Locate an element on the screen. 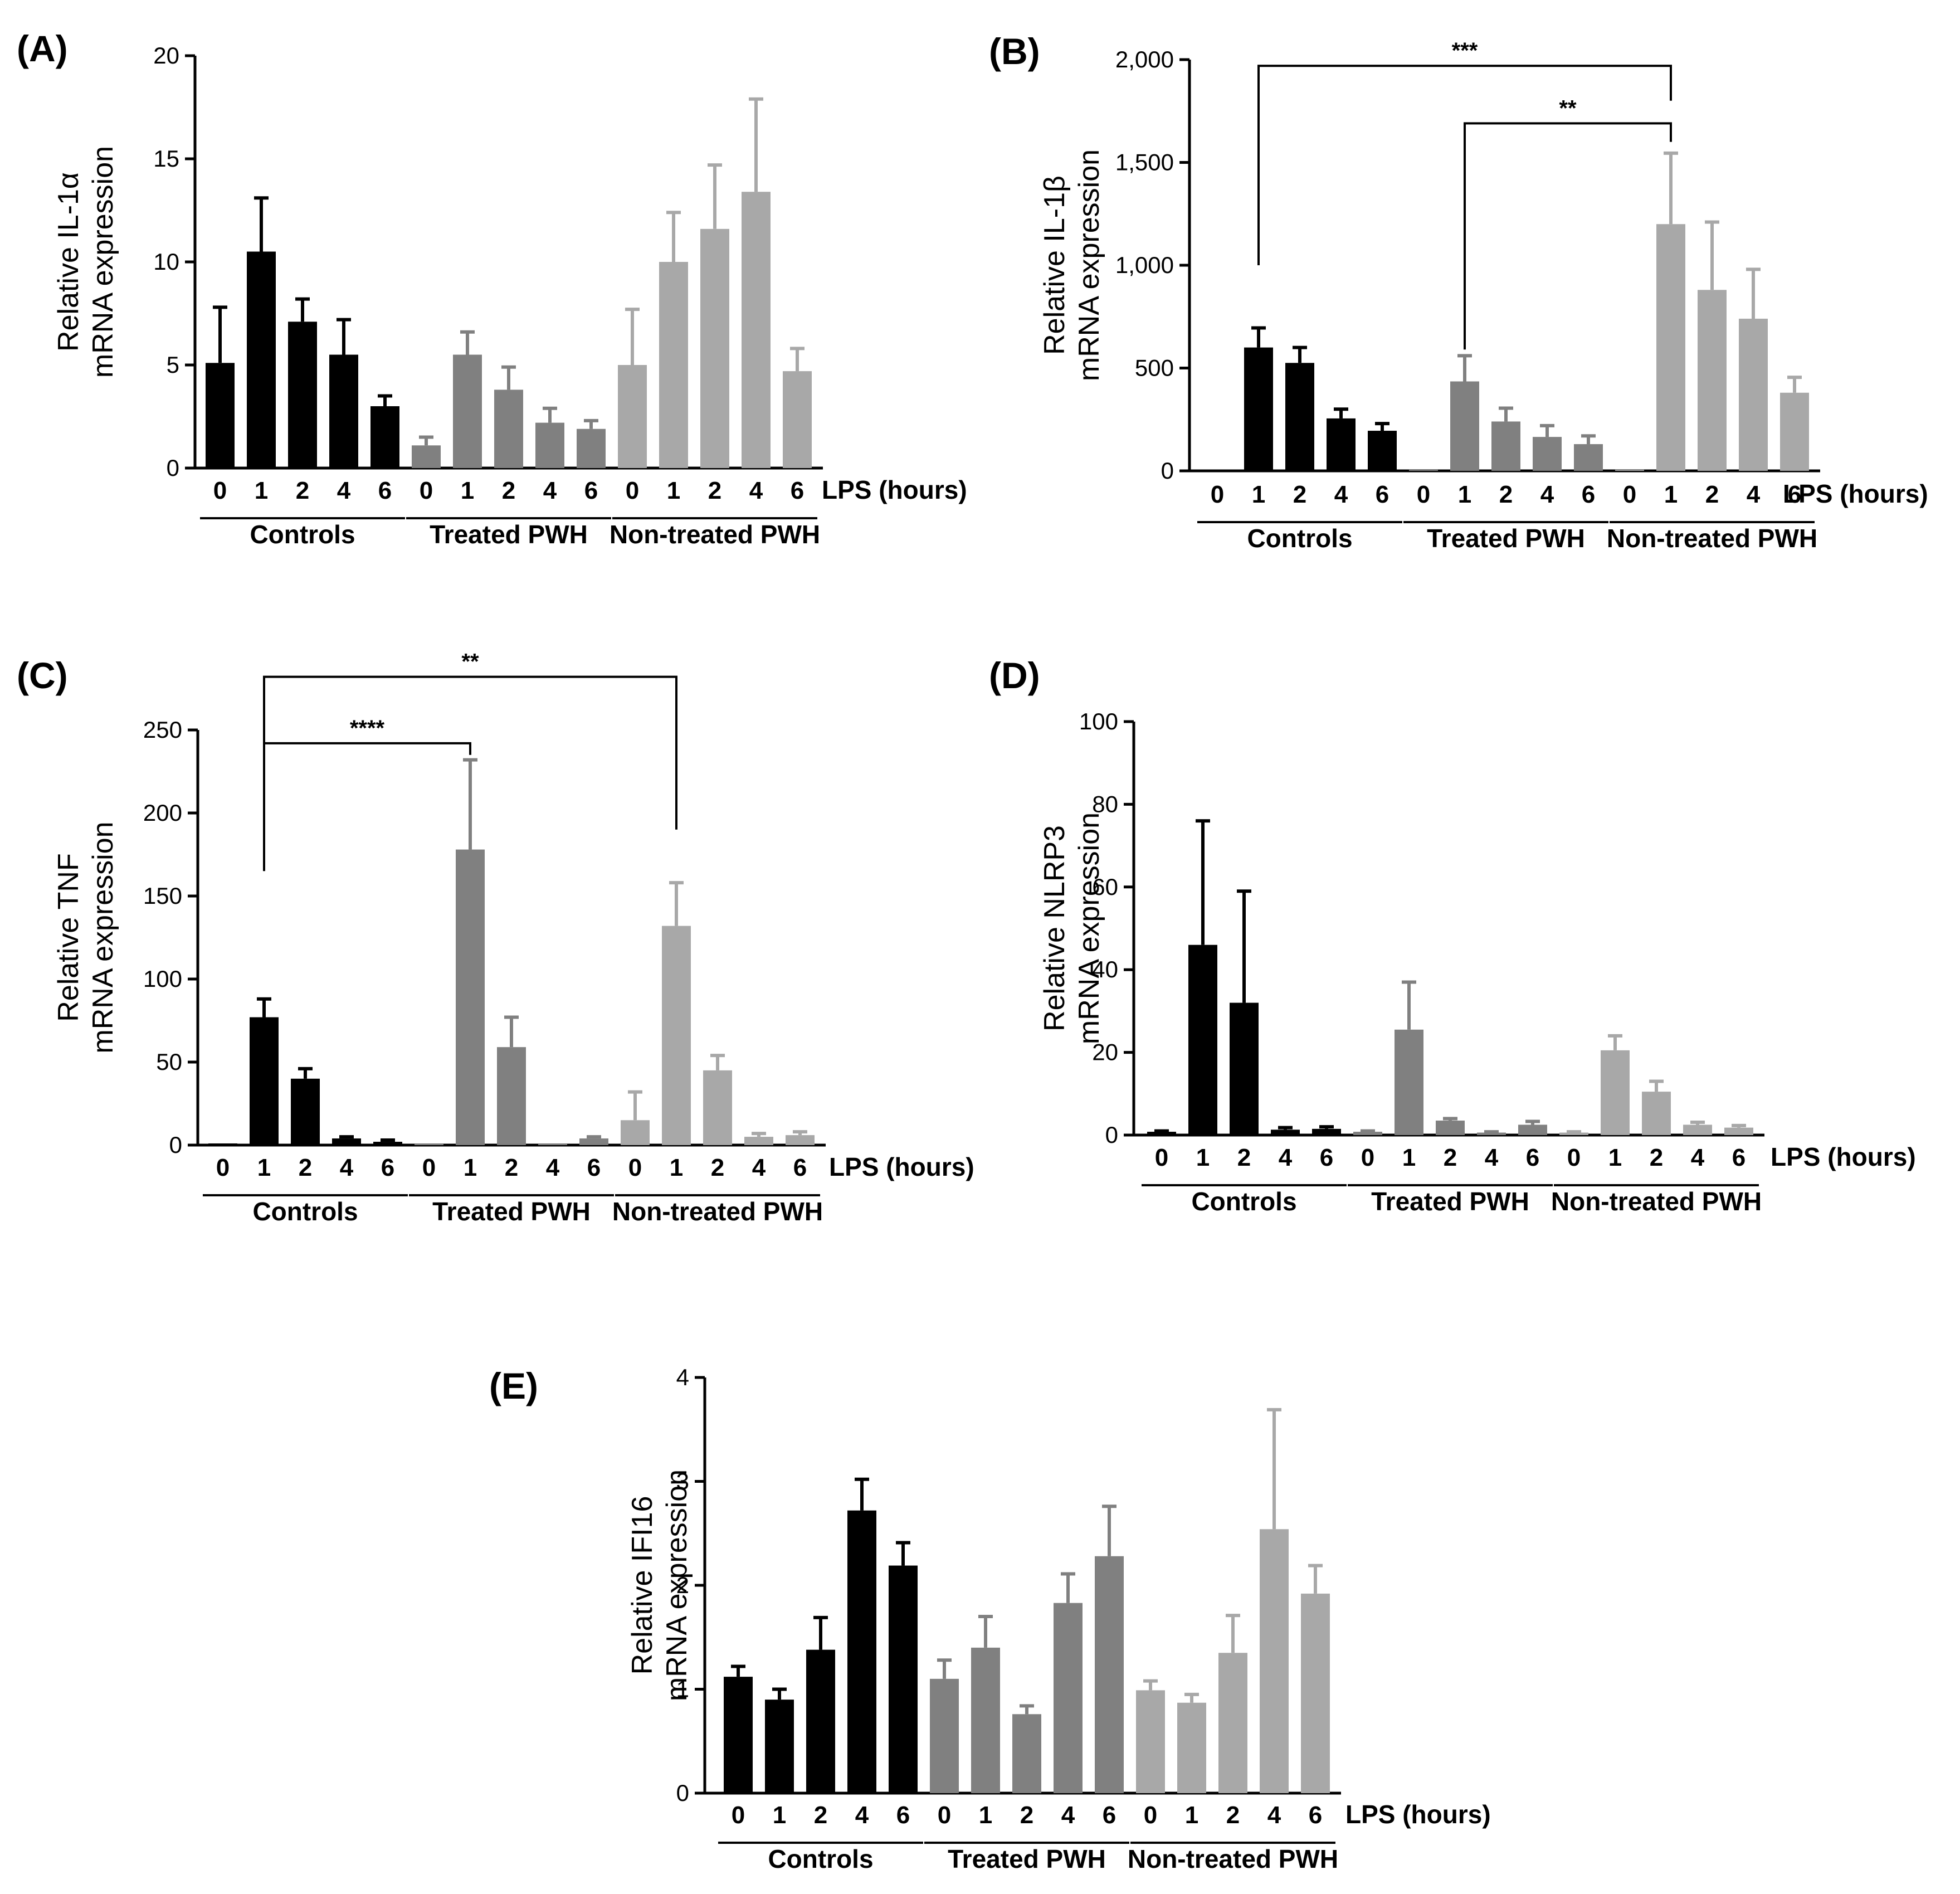 Image resolution: width=1960 pixels, height=1894 pixels. panel-letter: (B) is located at coordinates (1014, 52).